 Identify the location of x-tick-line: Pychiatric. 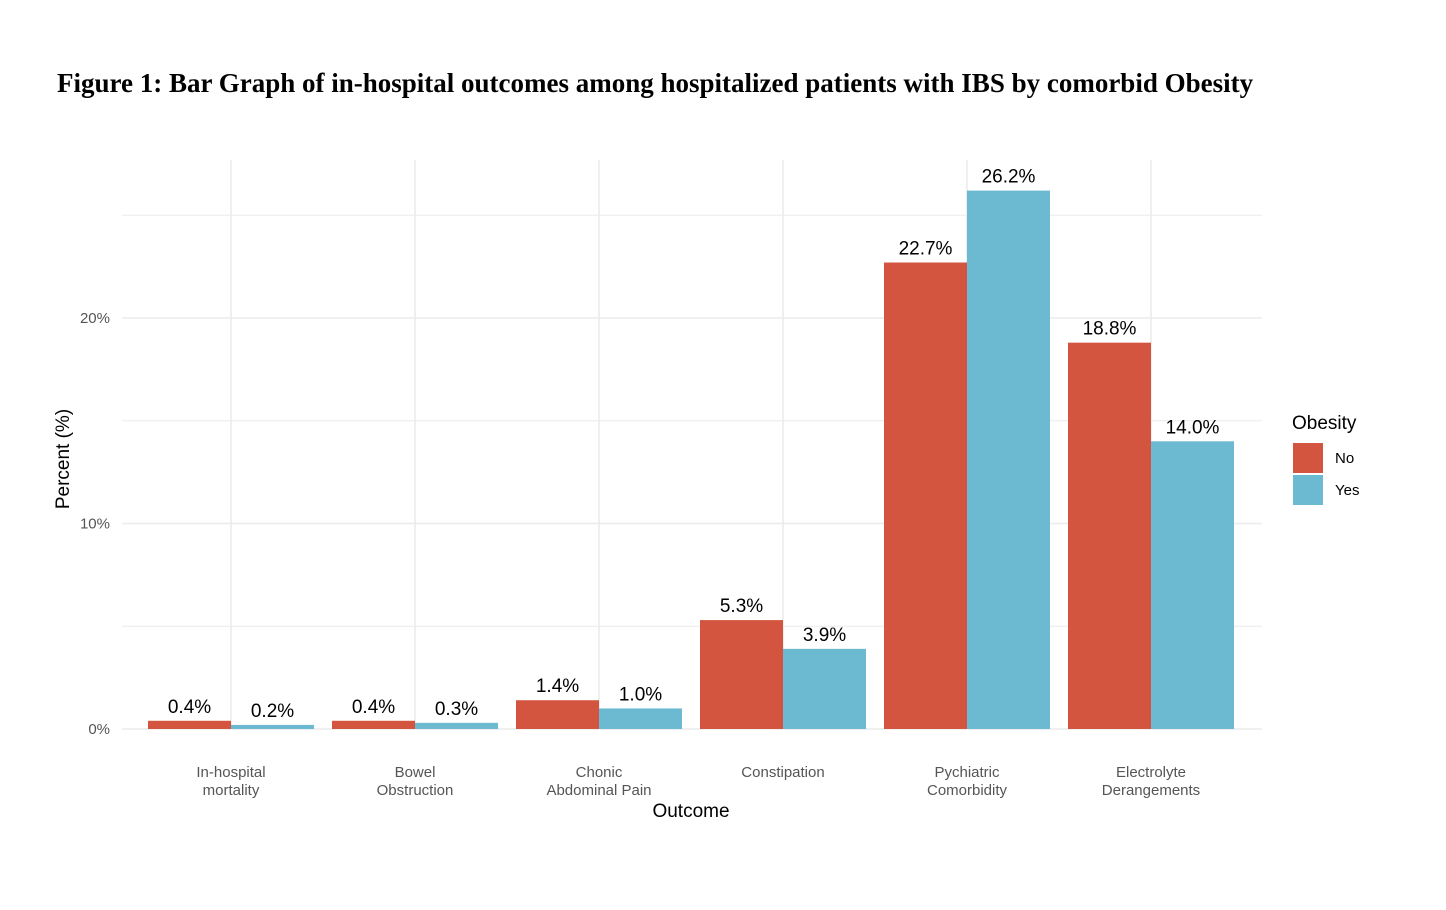
(967, 772).